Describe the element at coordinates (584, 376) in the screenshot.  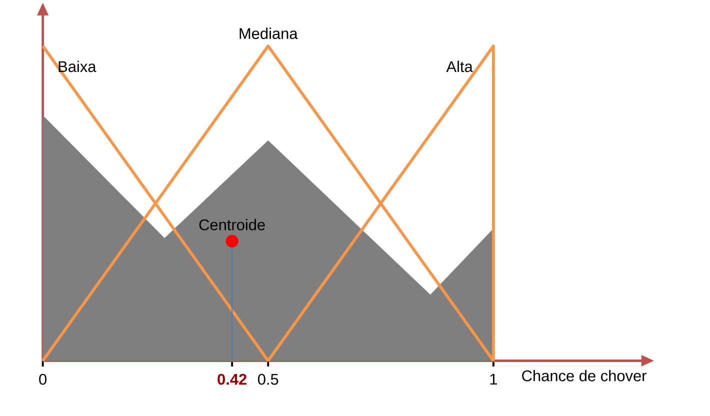
I see `x-axis-title: Chance de chover` at that location.